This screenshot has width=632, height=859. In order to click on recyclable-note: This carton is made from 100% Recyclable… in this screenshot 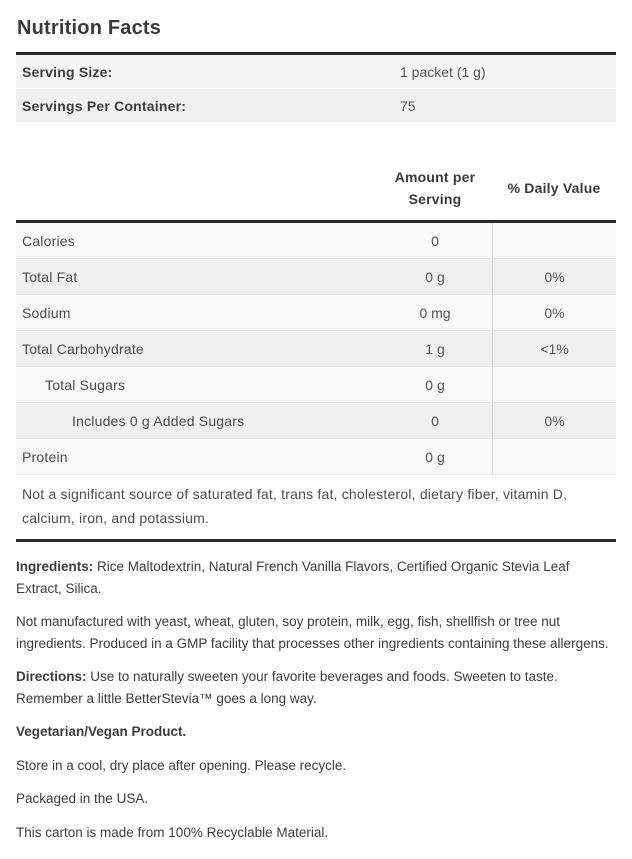, I will do `click(172, 832)`.